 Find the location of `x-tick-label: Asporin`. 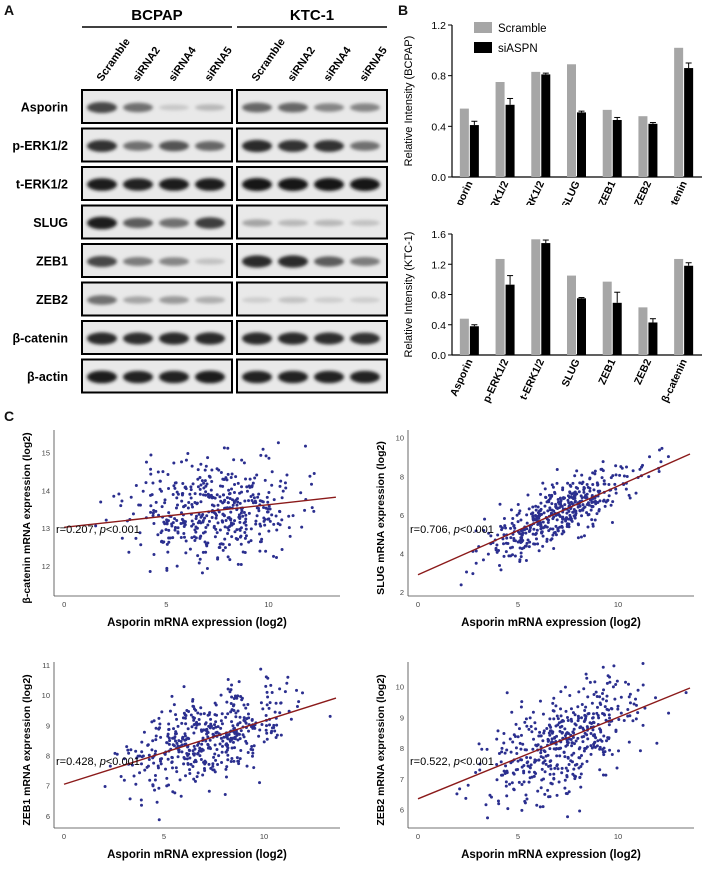

x-tick-label: Asporin is located at coordinates (462, 192).